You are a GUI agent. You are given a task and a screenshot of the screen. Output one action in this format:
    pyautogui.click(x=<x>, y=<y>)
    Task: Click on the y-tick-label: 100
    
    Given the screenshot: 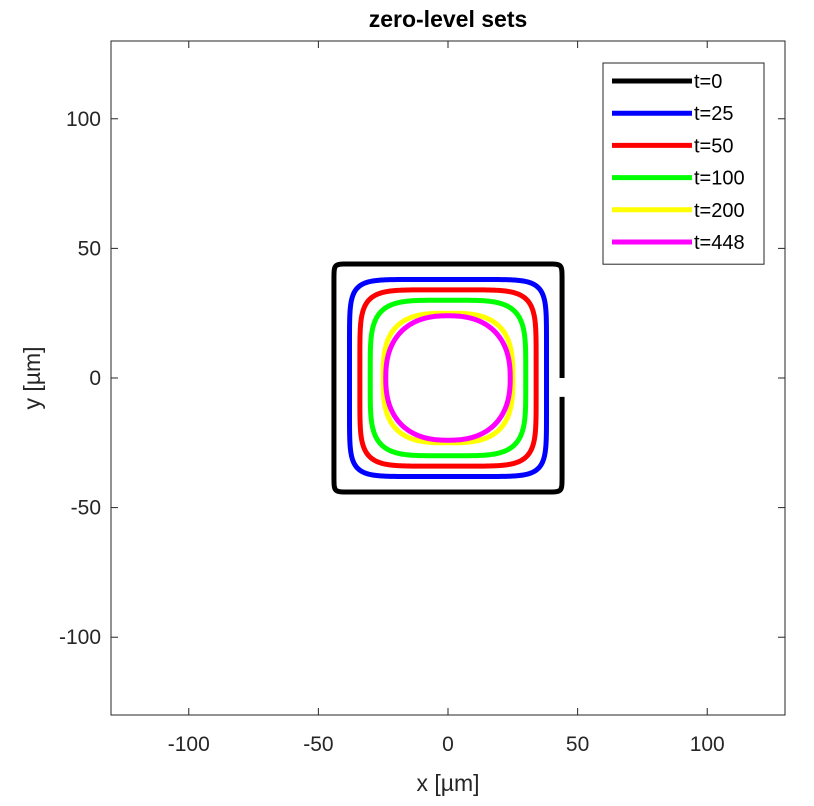 What is the action you would take?
    pyautogui.click(x=83, y=119)
    